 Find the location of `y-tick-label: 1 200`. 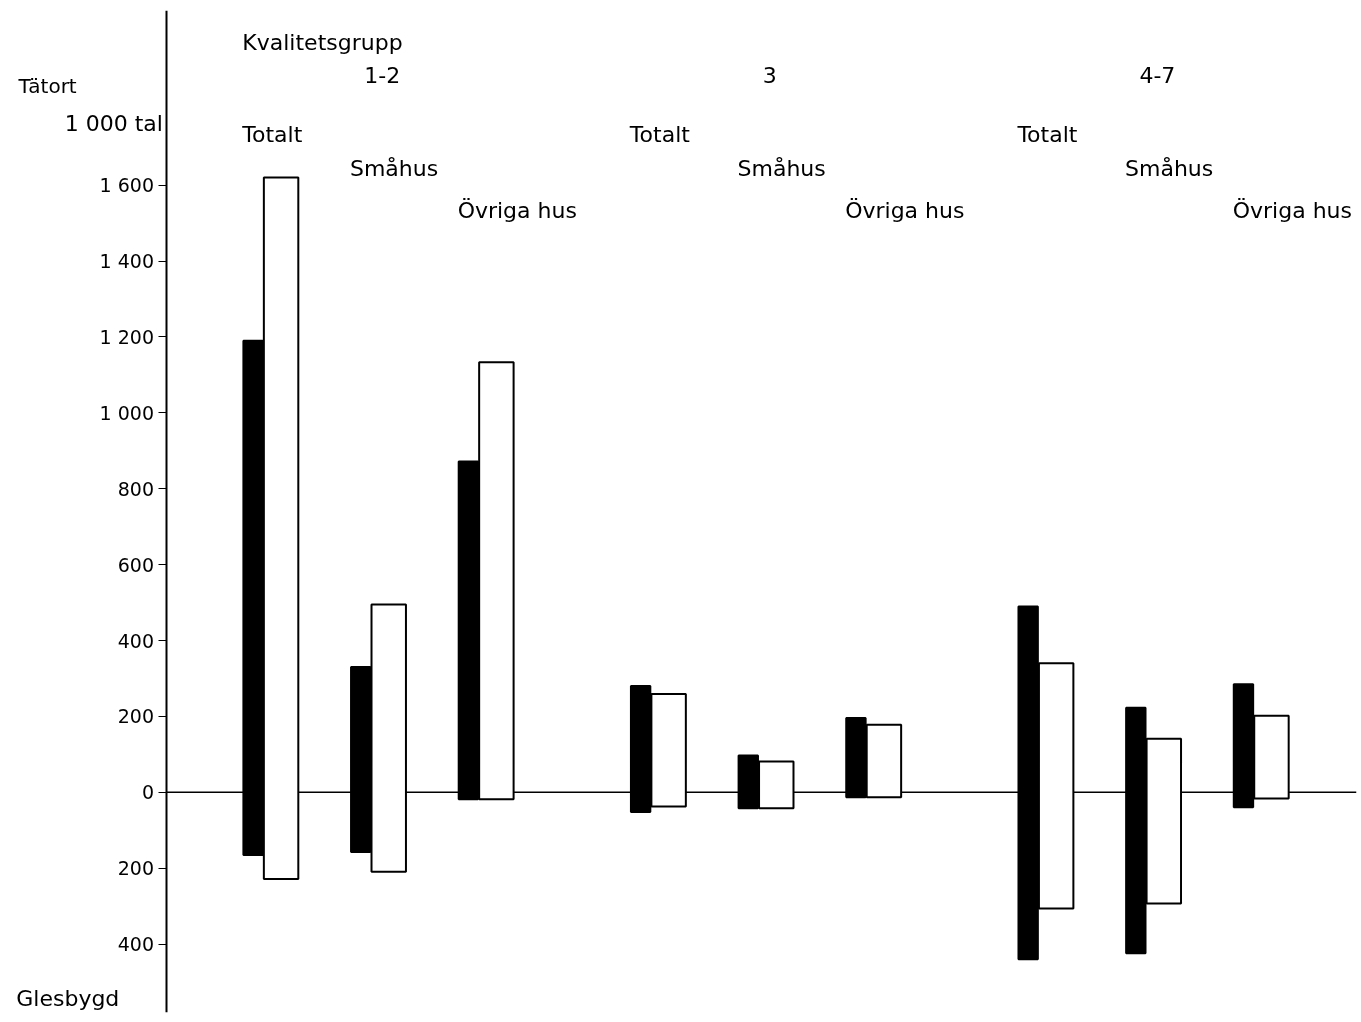

y-tick-label: 1 200 is located at coordinates (126, 336).